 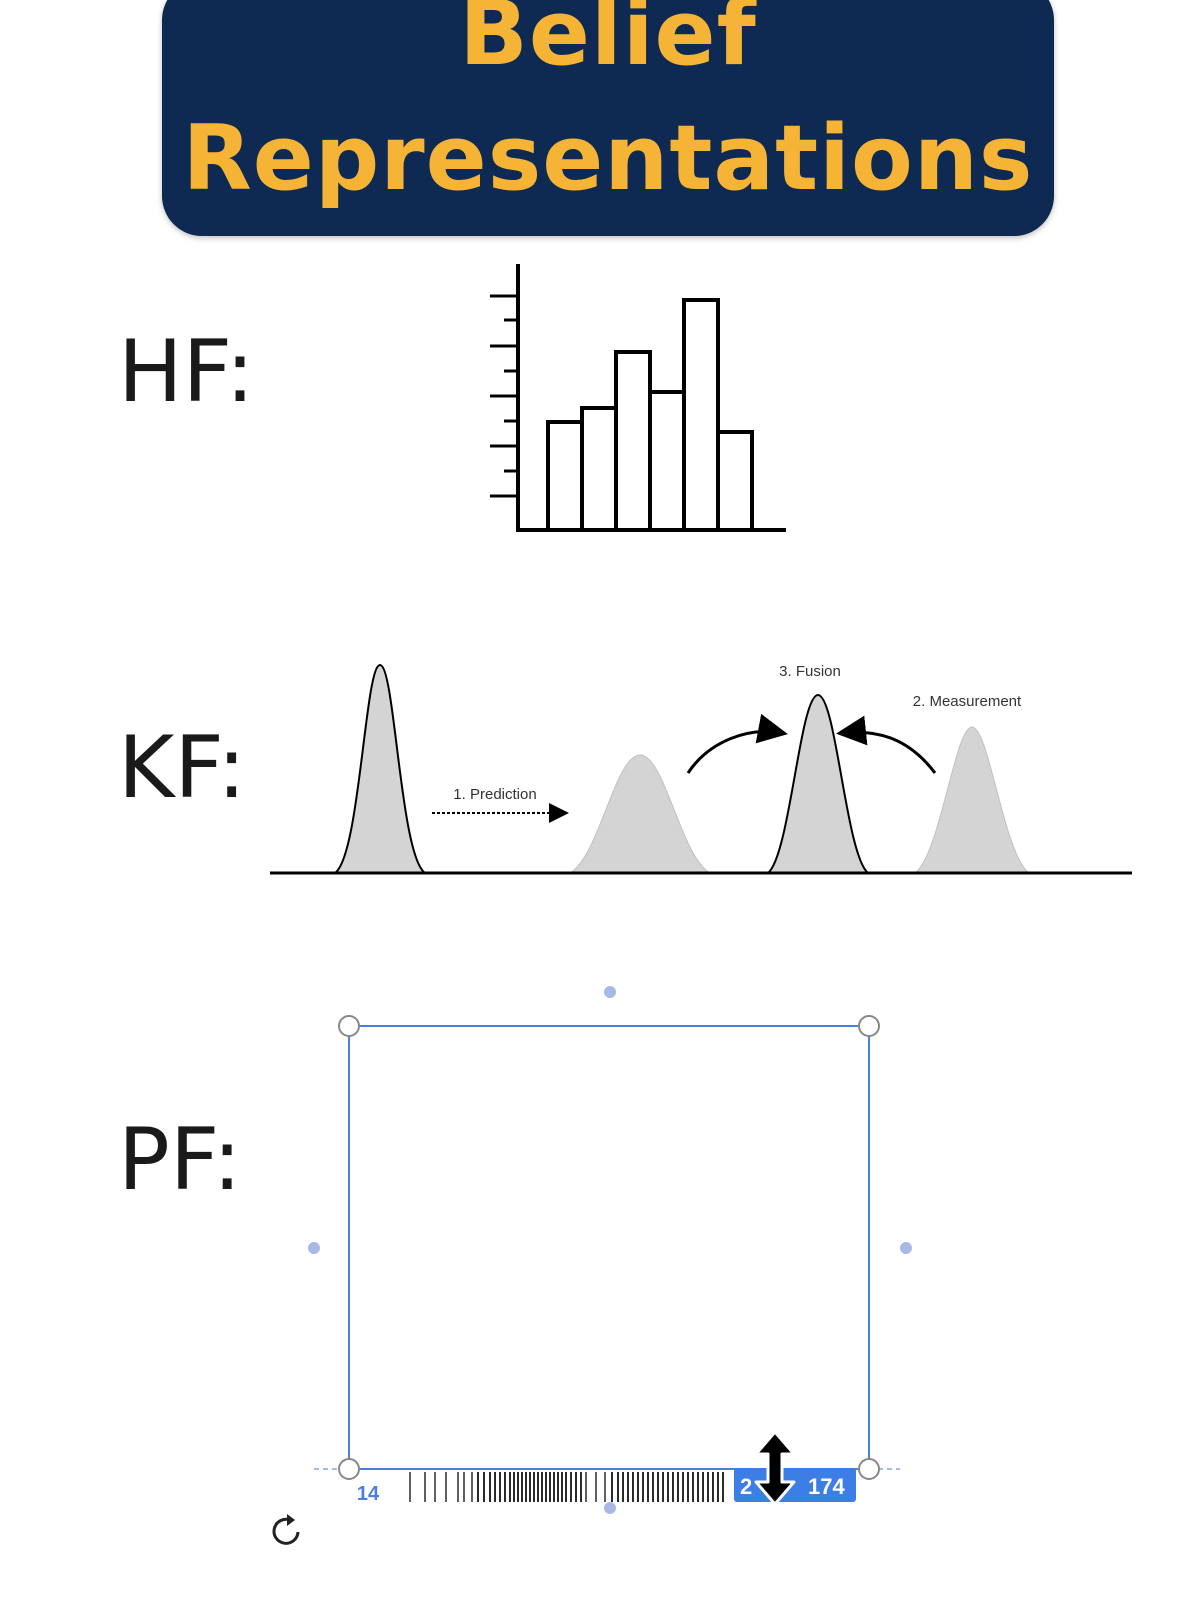 What do you see at coordinates (182, 768) in the screenshot?
I see `kf-label: KF:` at bounding box center [182, 768].